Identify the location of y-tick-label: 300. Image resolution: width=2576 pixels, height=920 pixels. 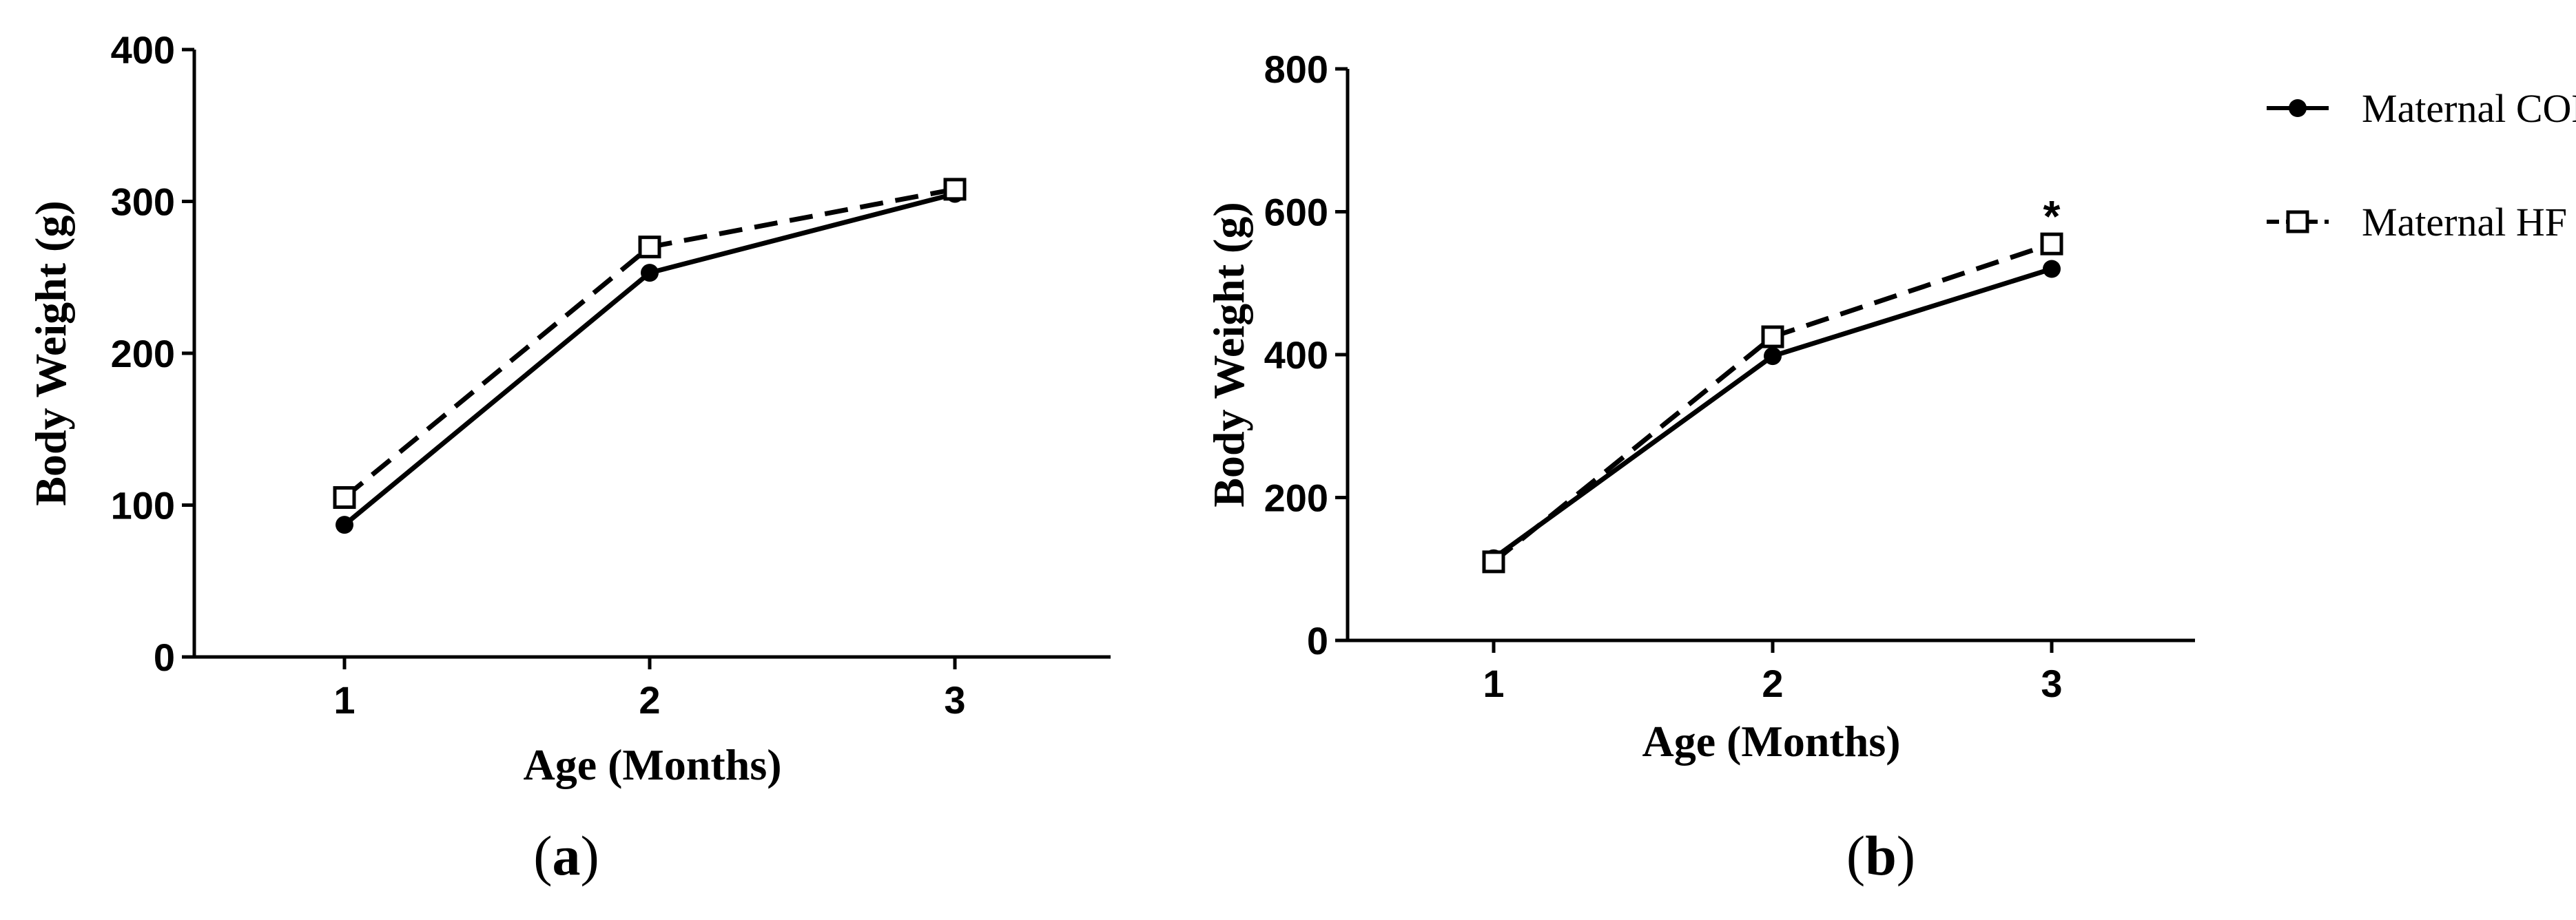
(143, 202).